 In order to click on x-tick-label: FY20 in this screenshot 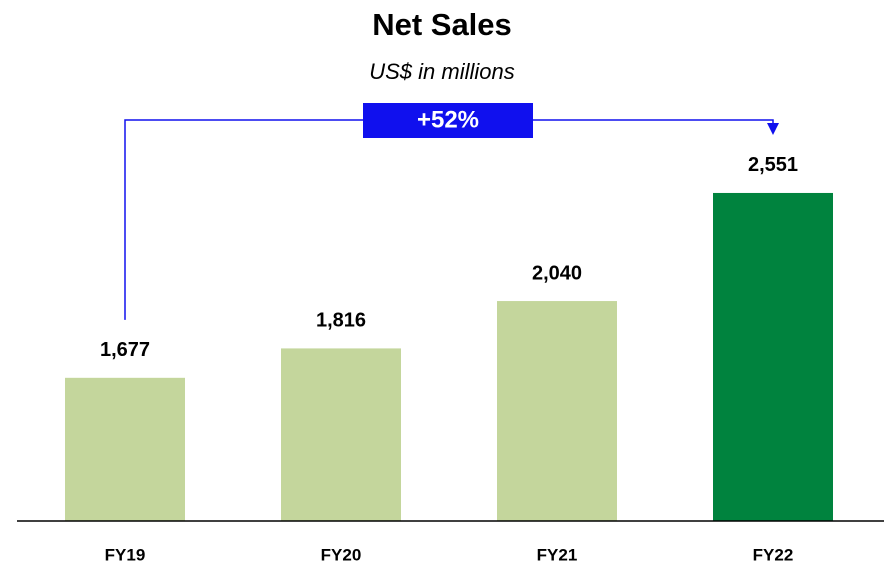, I will do `click(341, 554)`.